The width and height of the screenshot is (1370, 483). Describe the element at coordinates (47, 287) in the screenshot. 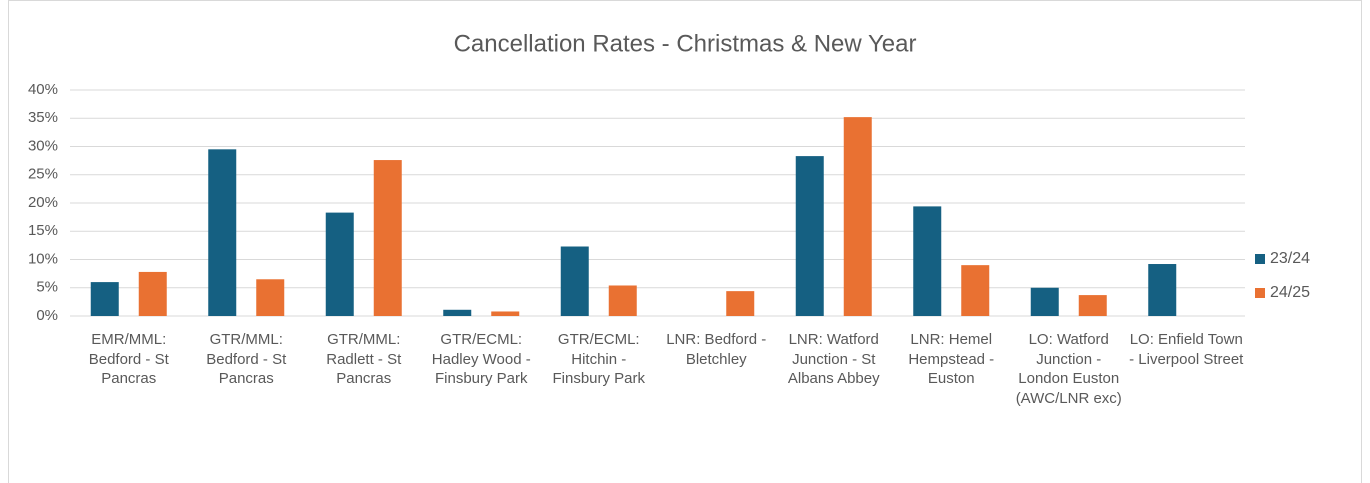

I see `y-tick-label: 5%` at that location.